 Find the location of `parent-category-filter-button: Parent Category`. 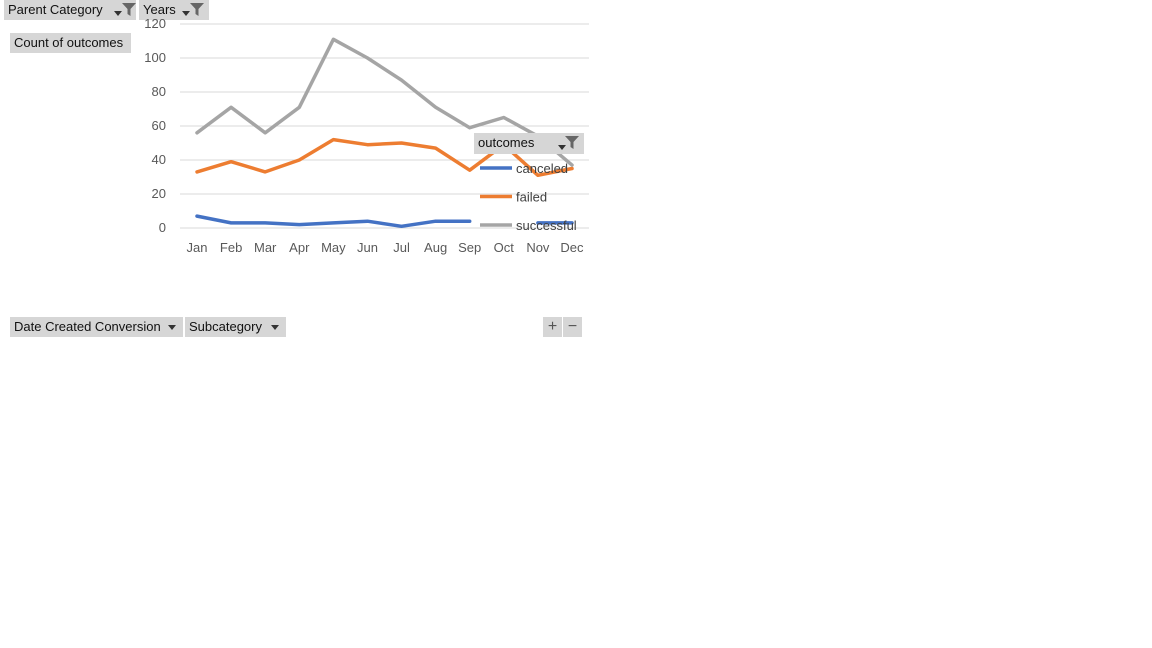

parent-category-filter-button: Parent Category is located at coordinates (70, 10).